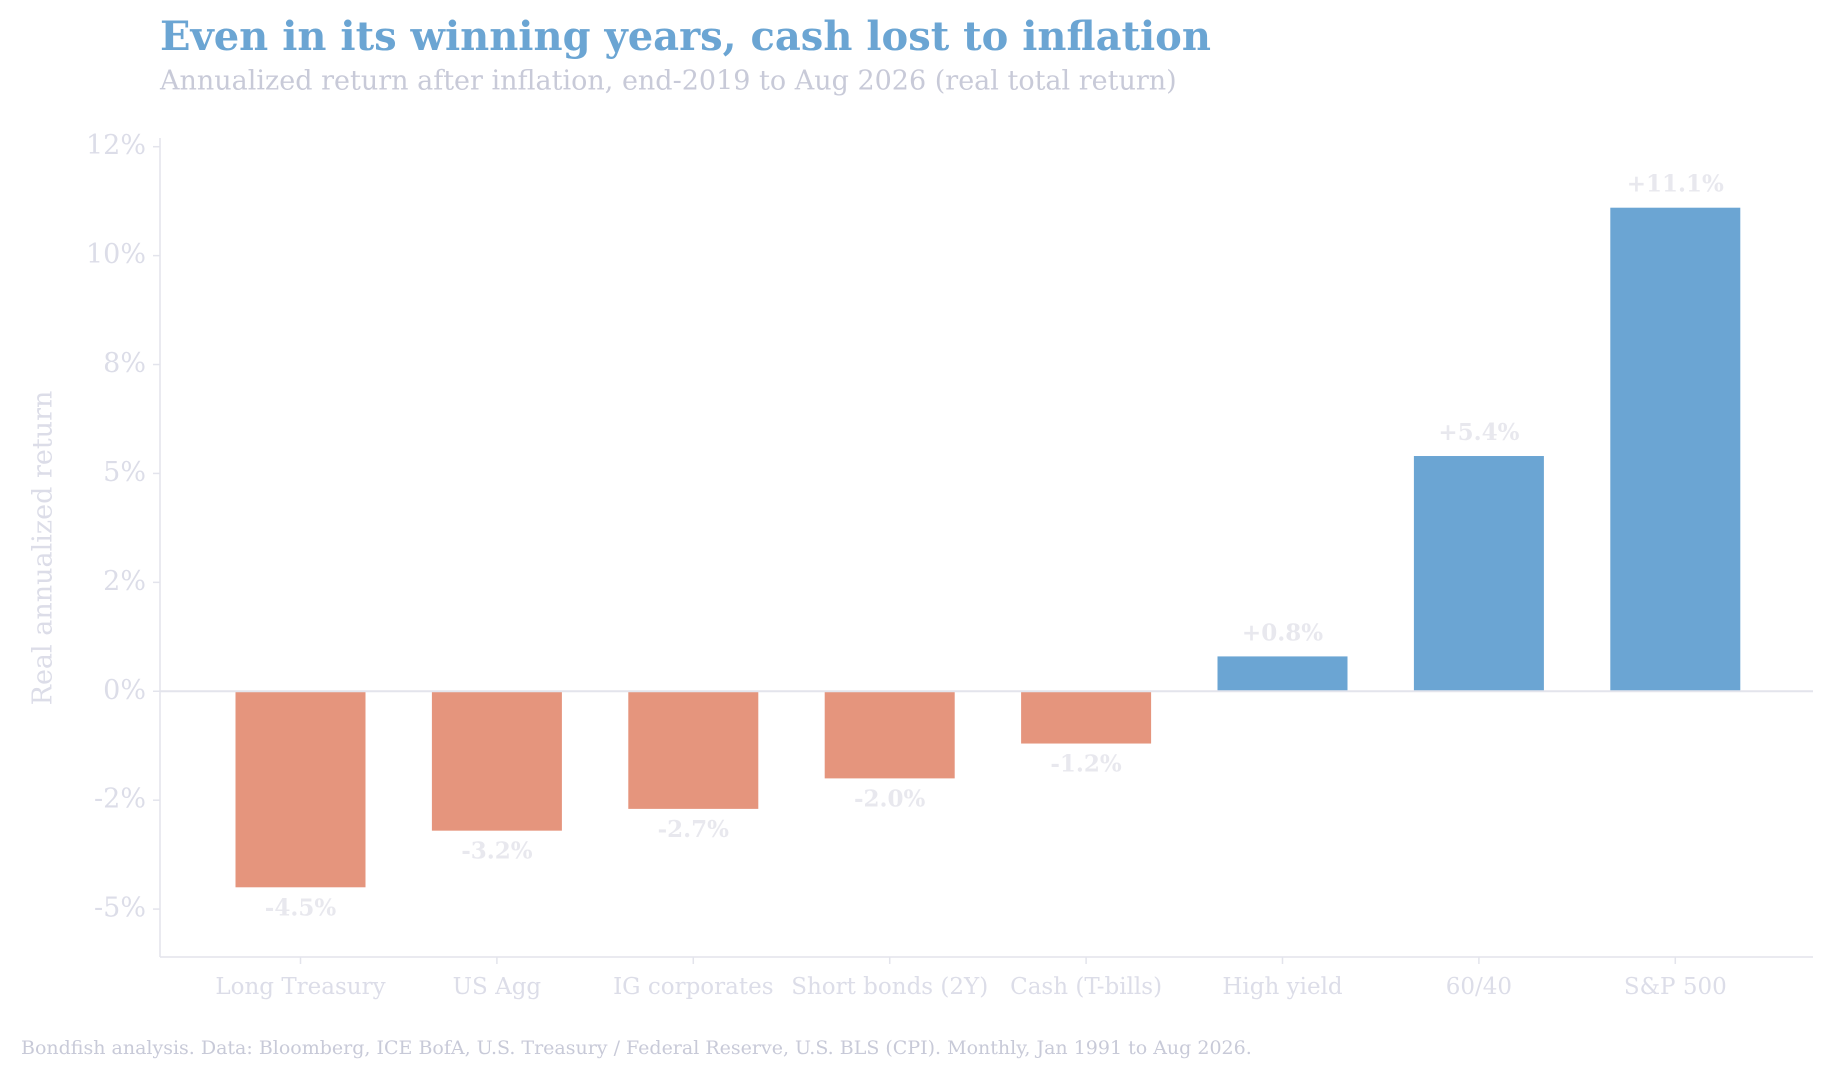 The image size is (1824, 1074). What do you see at coordinates (1675, 184) in the screenshot?
I see `data-label: +11.1%` at bounding box center [1675, 184].